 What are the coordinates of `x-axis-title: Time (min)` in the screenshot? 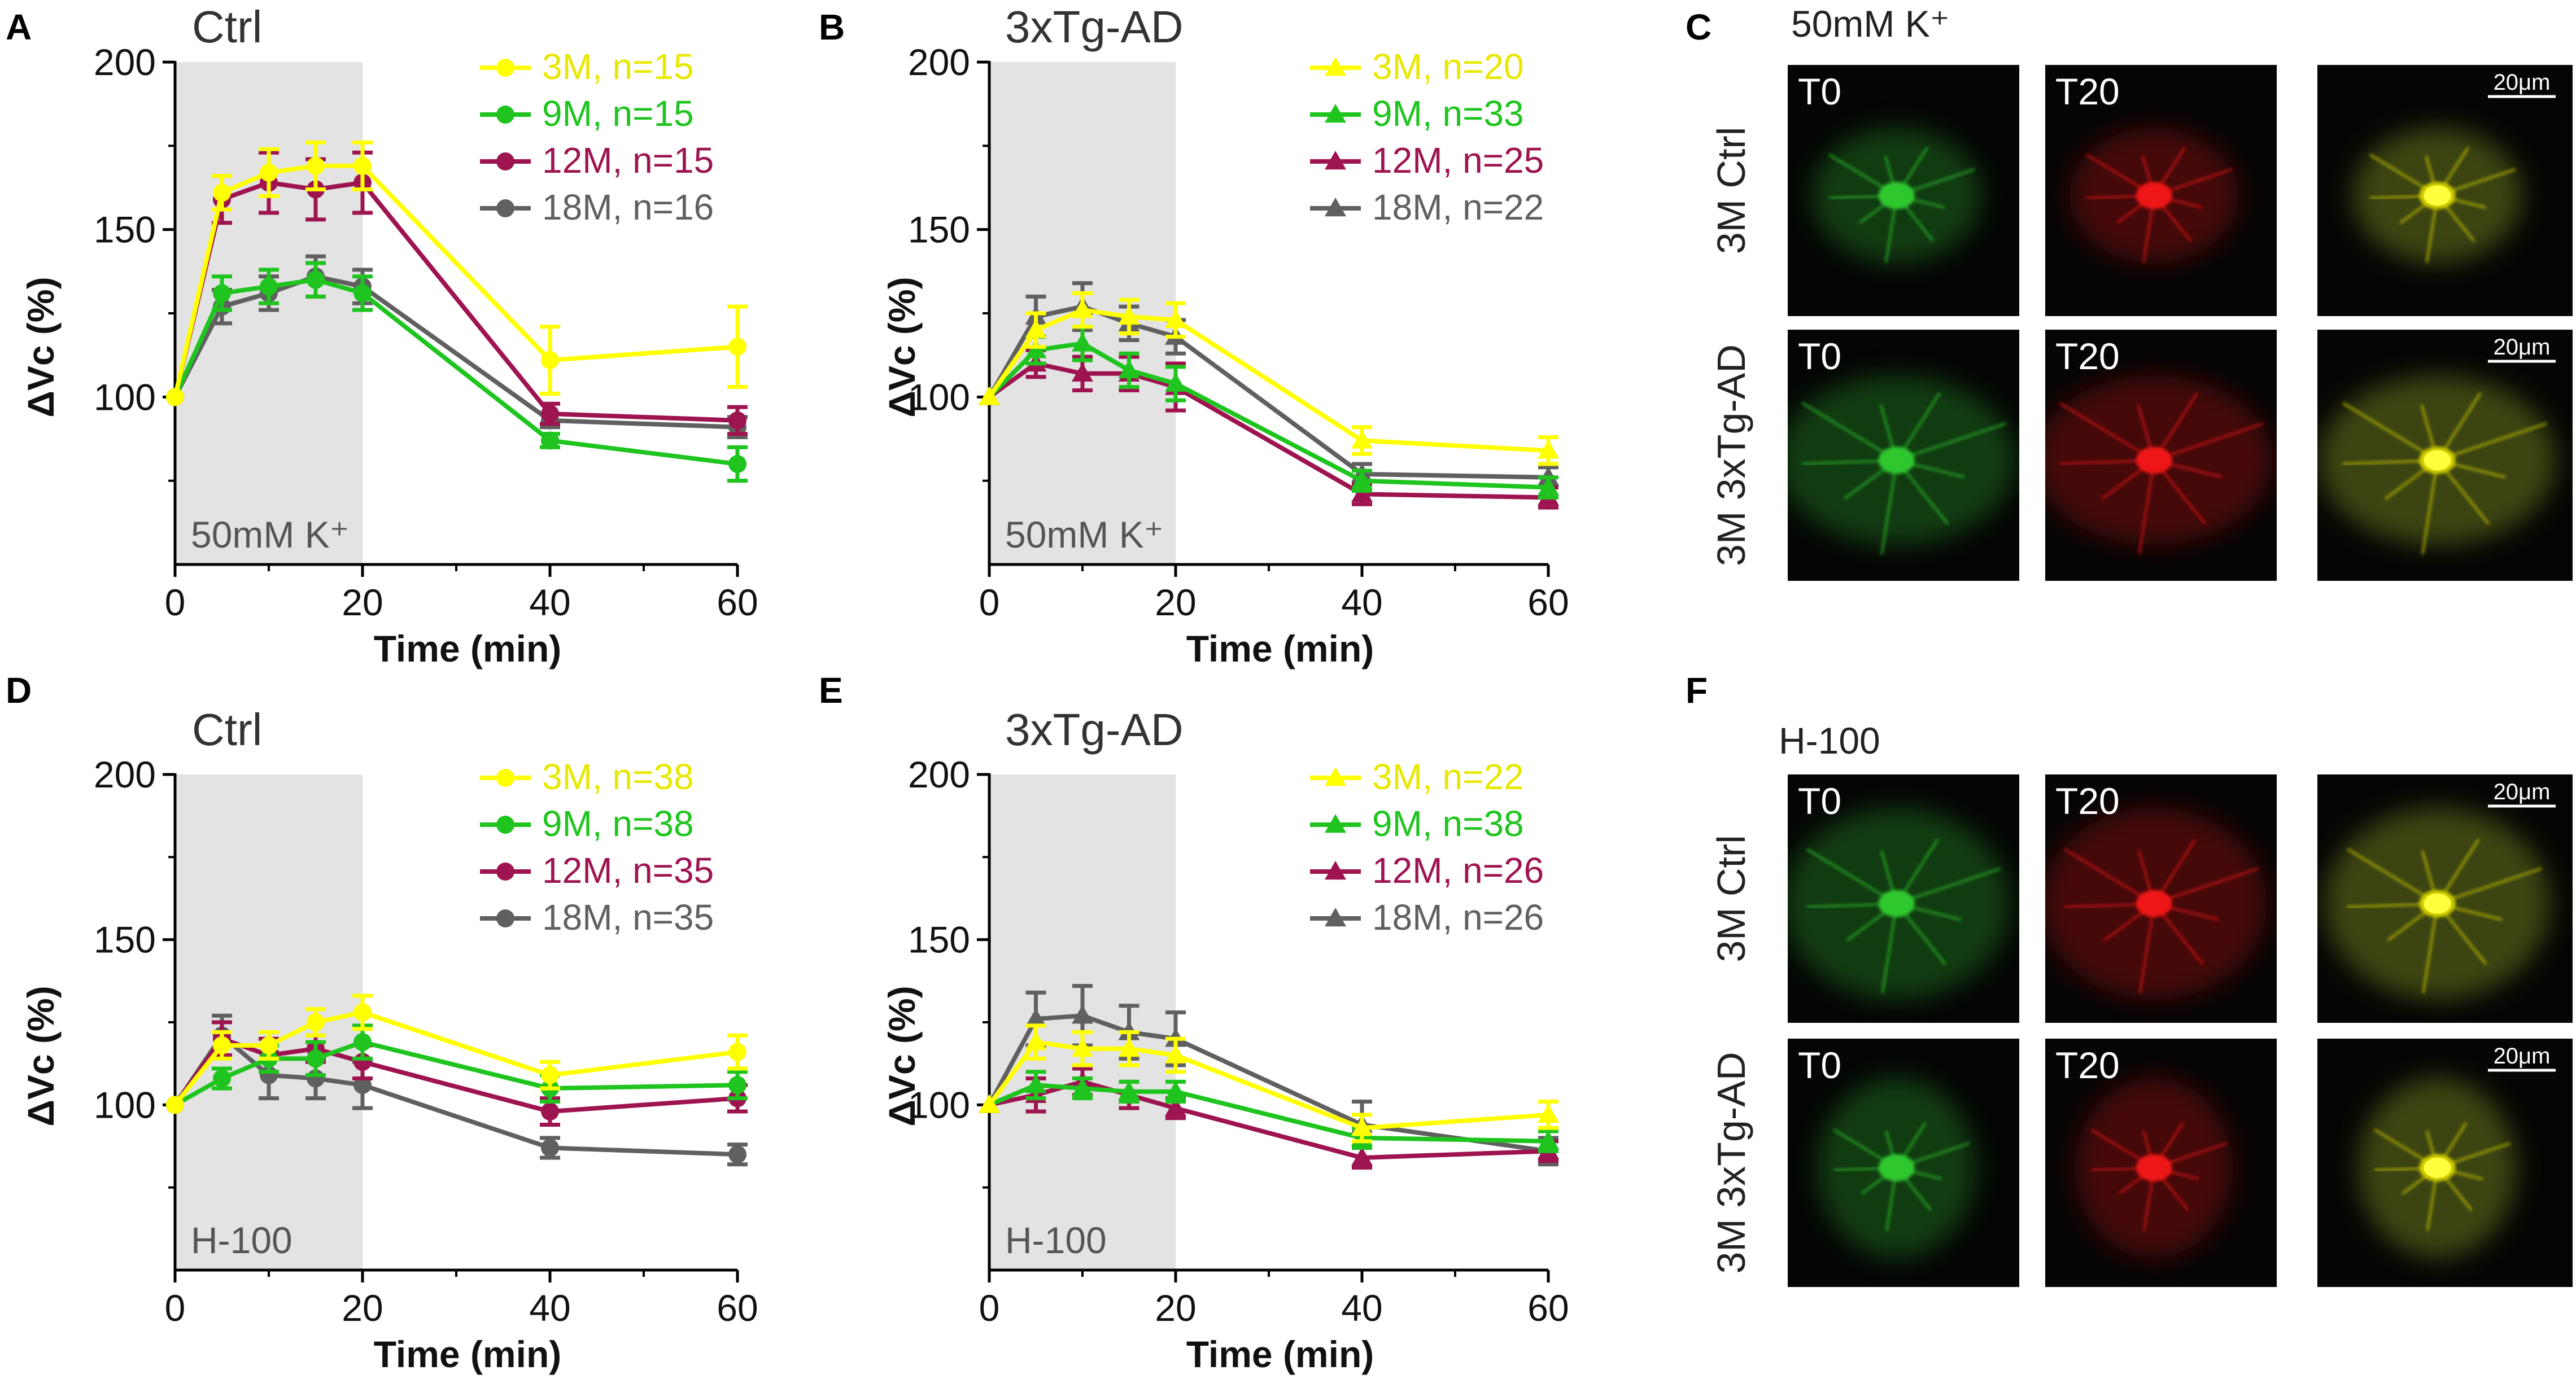 It's located at (468, 648).